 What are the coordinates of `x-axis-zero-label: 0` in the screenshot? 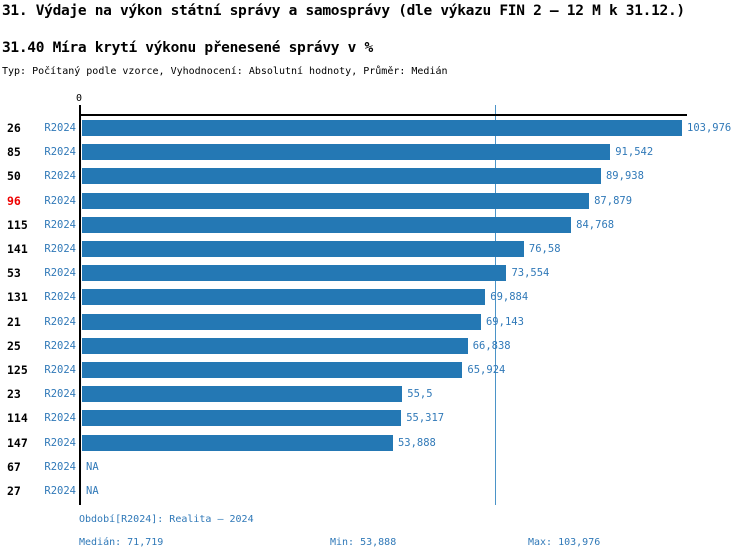 It's located at (79, 98).